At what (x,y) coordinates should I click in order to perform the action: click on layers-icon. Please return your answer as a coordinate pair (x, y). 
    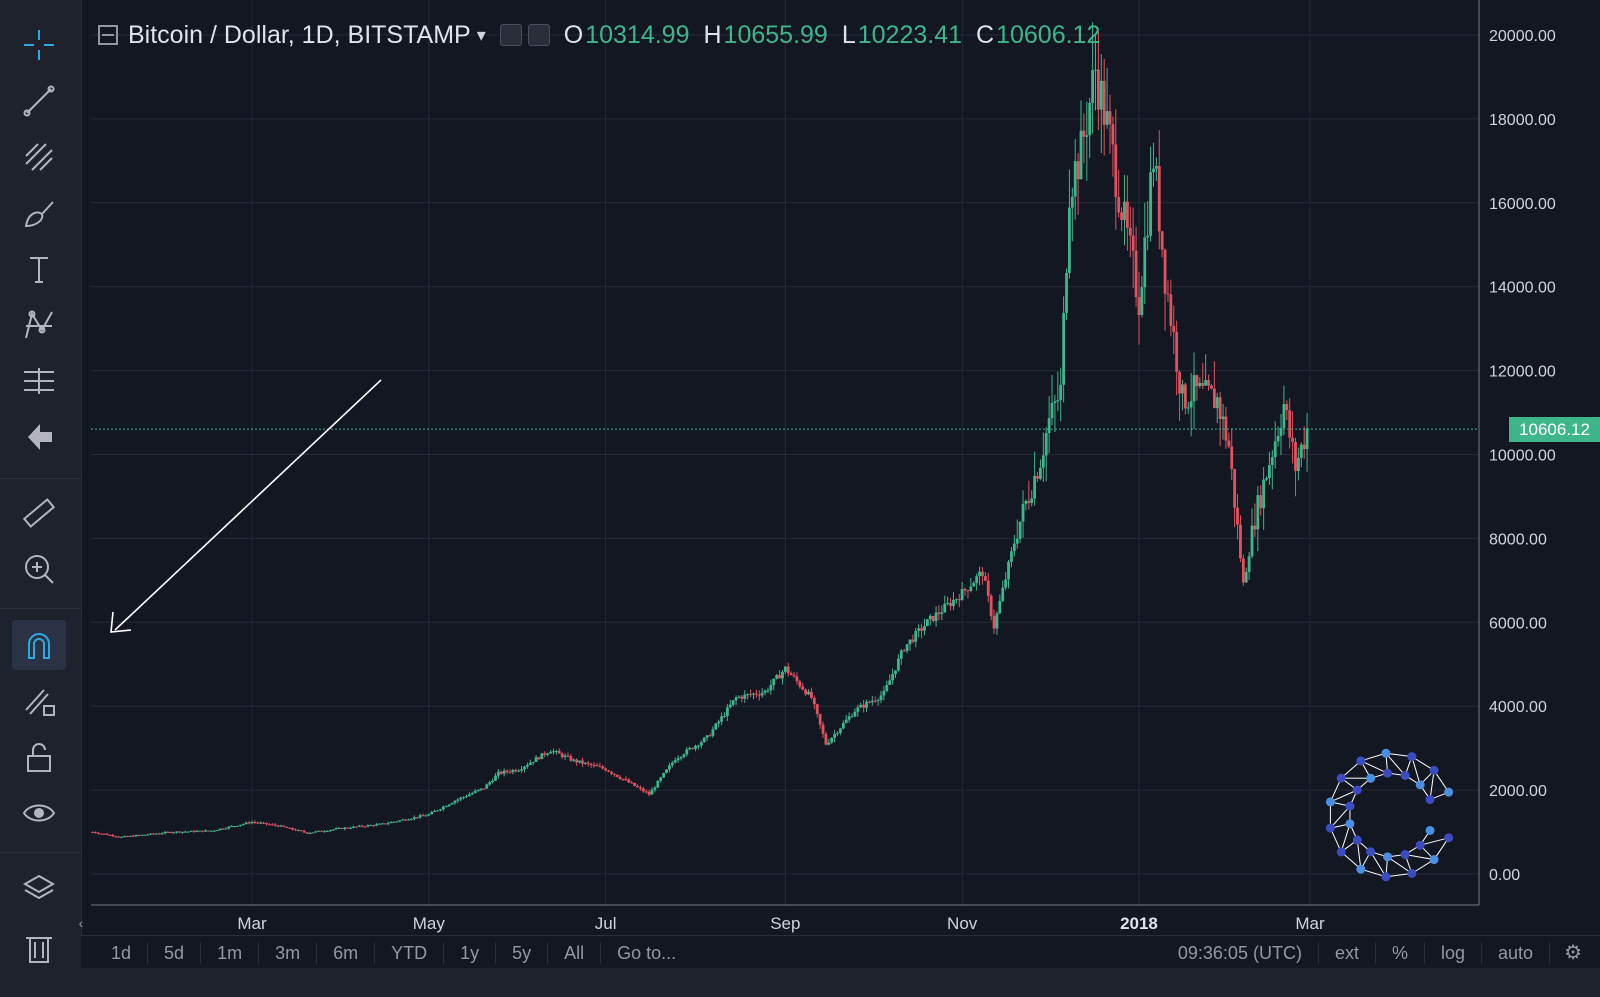
    Looking at the image, I should click on (39, 889).